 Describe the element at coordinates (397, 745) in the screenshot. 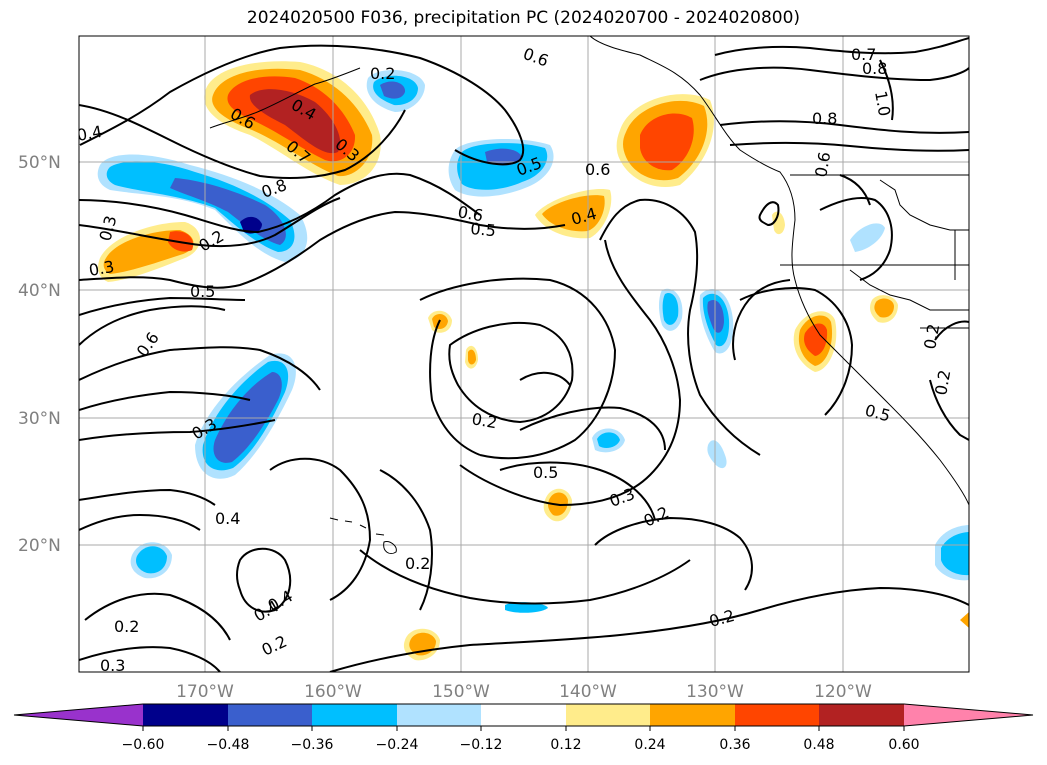

I see `colorbar-tick-label: −0.24` at that location.